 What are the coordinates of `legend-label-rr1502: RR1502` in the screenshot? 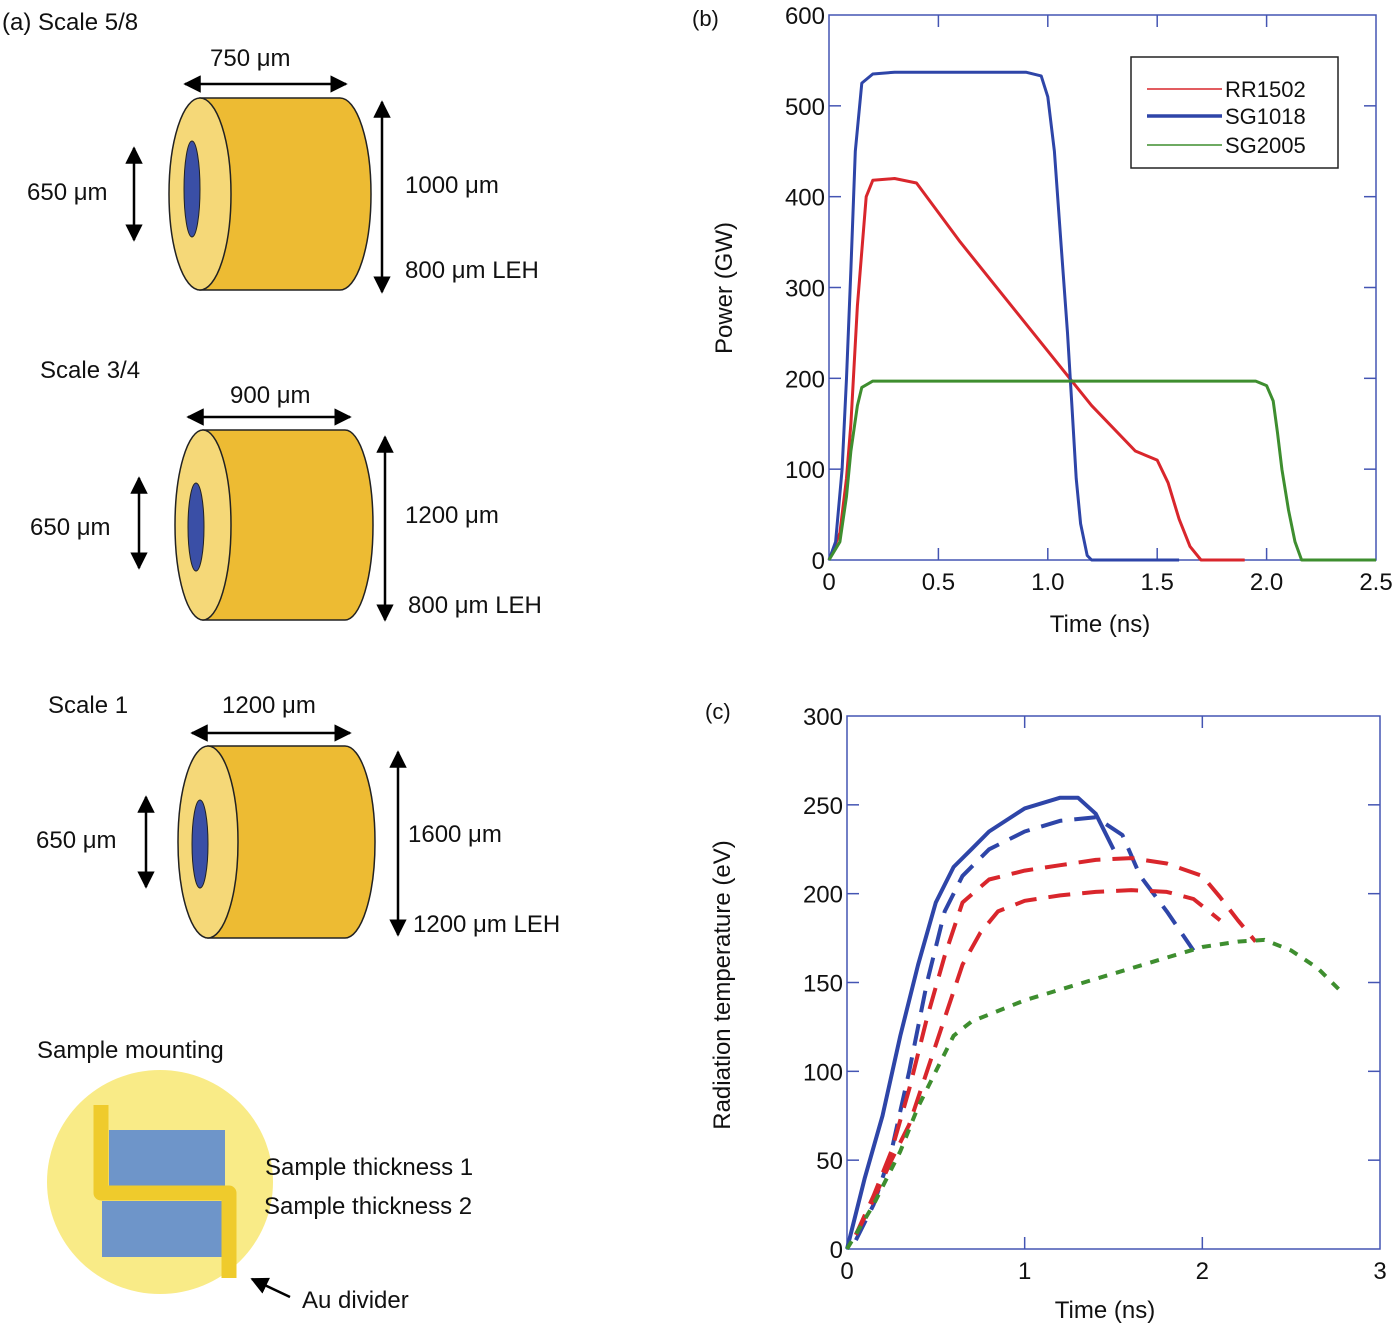 It's located at (1265, 89).